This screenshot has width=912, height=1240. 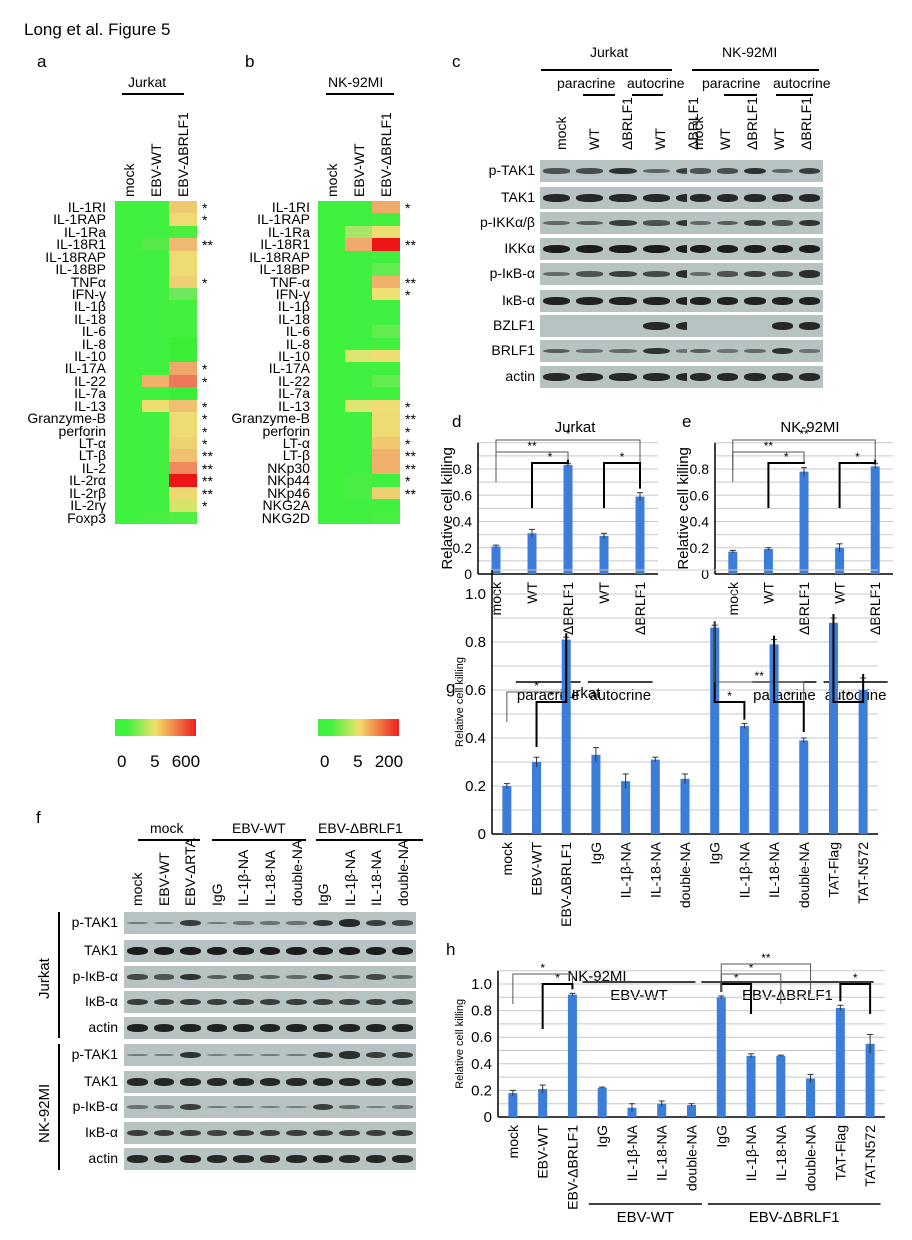 What do you see at coordinates (296, 442) in the screenshot?
I see `row-label: LT-α` at bounding box center [296, 442].